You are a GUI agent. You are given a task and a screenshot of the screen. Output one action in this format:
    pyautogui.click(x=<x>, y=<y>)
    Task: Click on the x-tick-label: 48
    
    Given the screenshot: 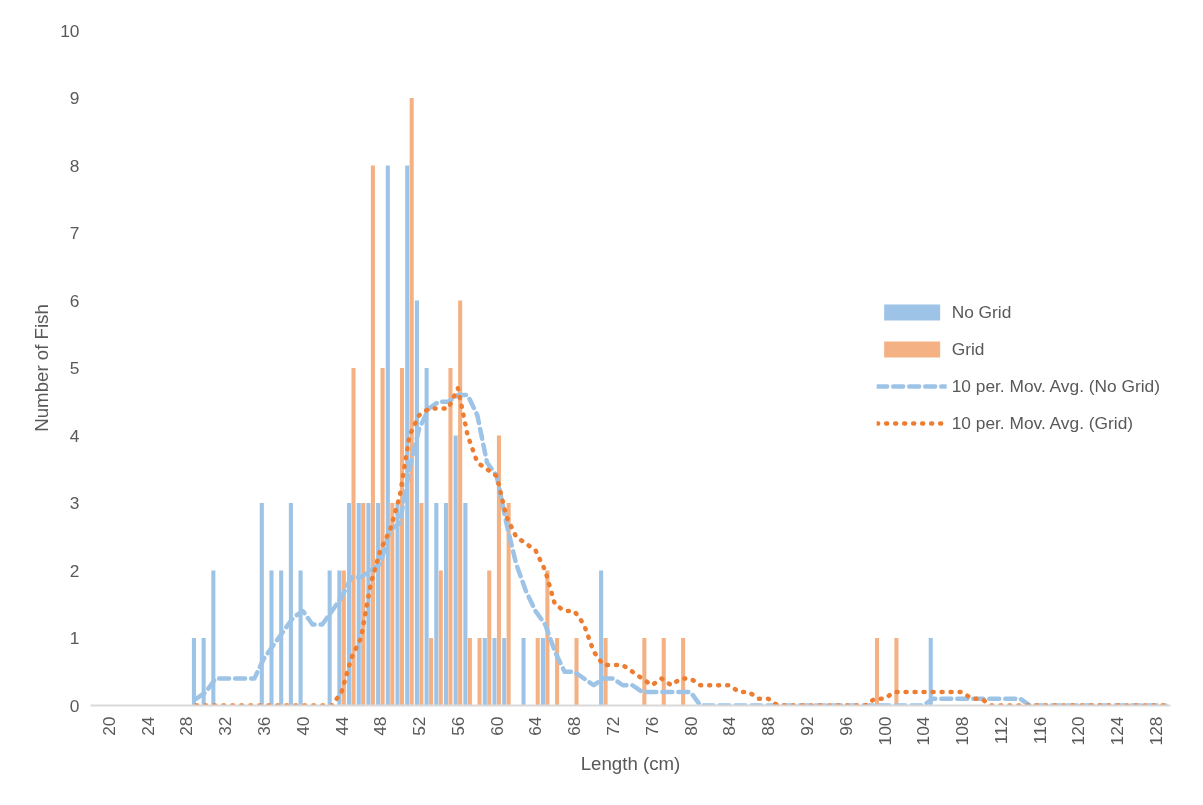 What is the action you would take?
    pyautogui.click(x=380, y=726)
    